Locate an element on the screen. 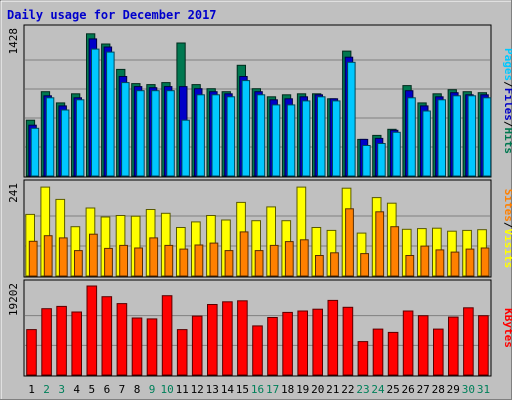  x-tick-label: 8 is located at coordinates (137, 389).